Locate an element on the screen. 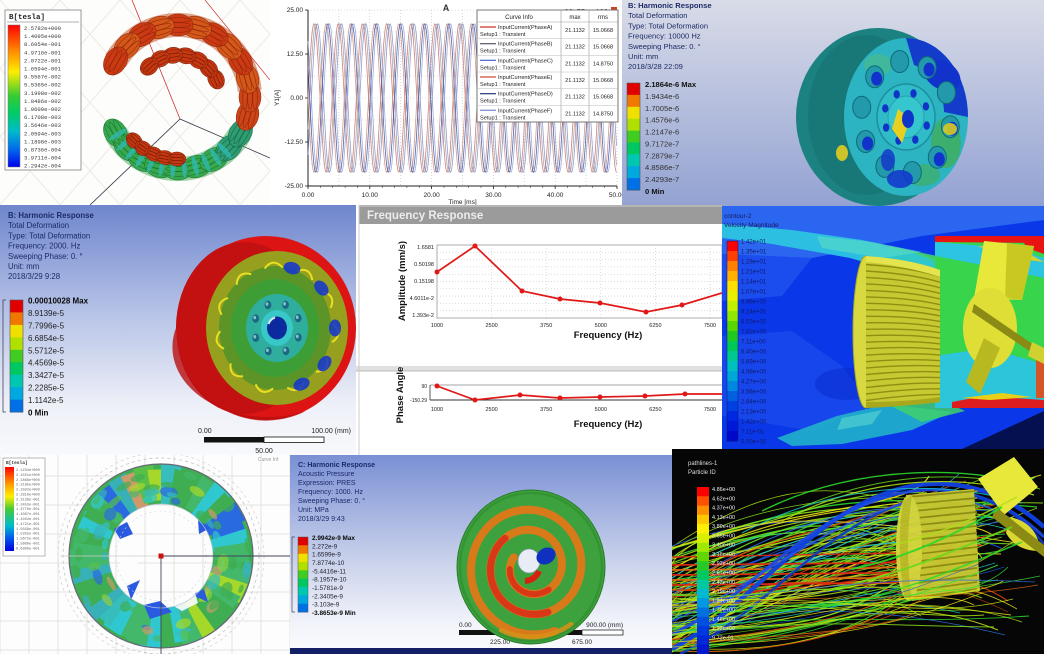 The image size is (1044, 654). svg-text: 1.6594e-001 is located at coordinates (43, 69).